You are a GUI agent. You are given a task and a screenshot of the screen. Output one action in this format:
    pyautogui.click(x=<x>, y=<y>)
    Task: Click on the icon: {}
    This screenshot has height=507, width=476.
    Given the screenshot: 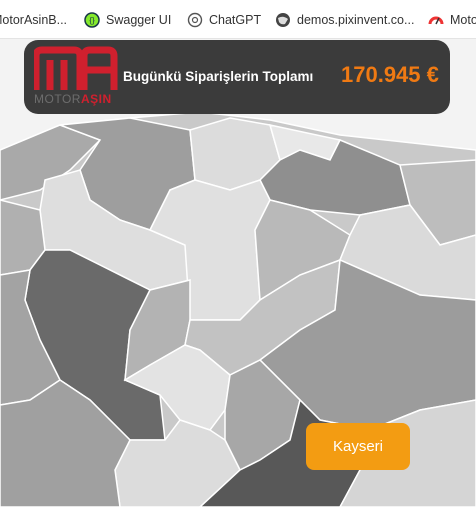 What is the action you would take?
    pyautogui.click(x=92, y=20)
    